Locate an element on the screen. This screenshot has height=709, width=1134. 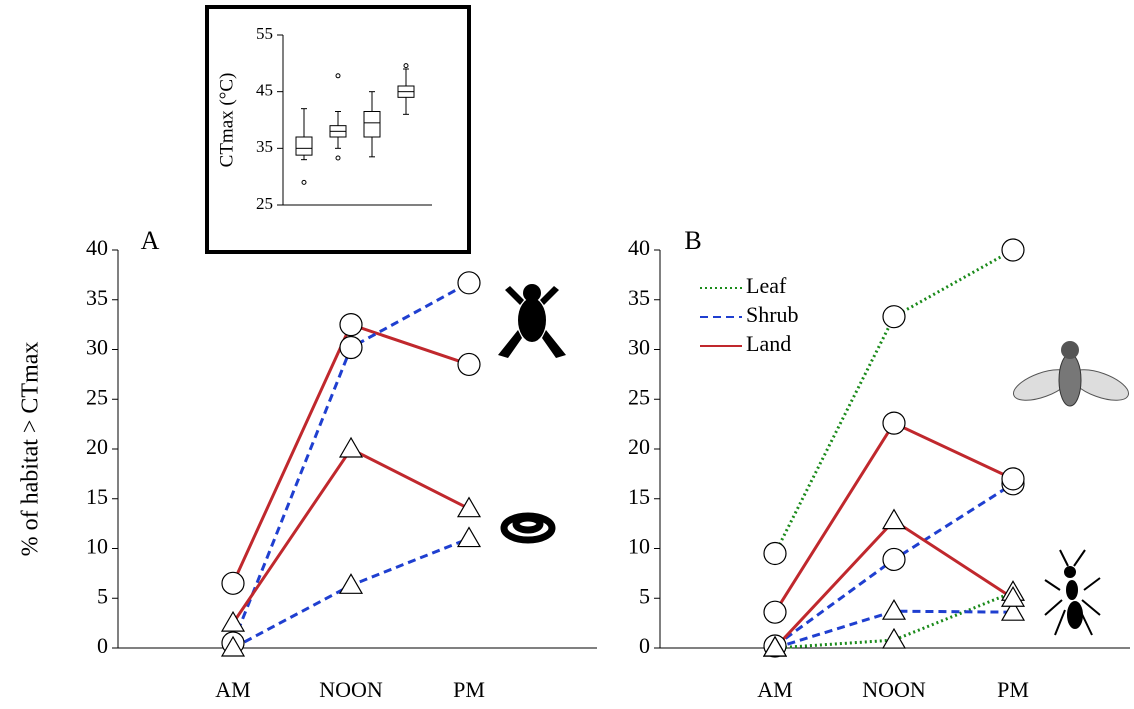
legend-label: Land is located at coordinates (768, 343).